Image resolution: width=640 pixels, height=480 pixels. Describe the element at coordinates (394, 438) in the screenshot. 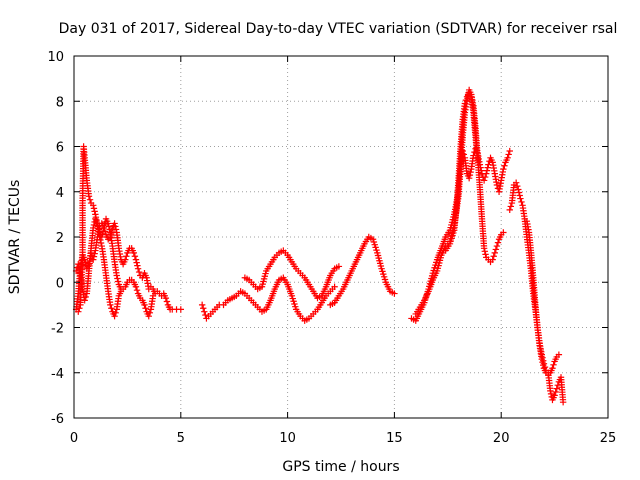

I see `x-tick-label: 15` at that location.